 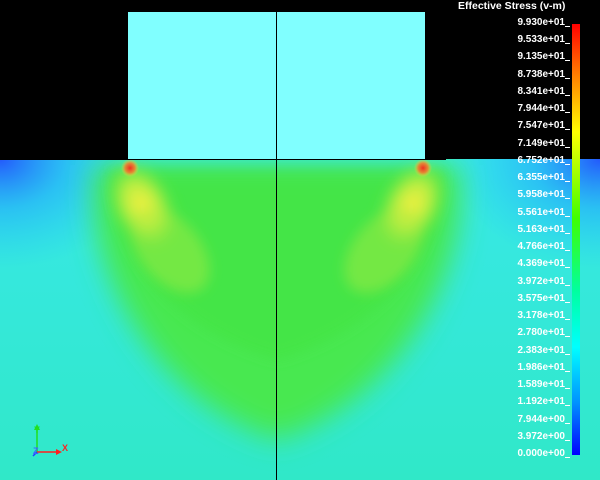 What do you see at coordinates (541, 402) in the screenshot?
I see `legend-label: 1.192e+01` at bounding box center [541, 402].